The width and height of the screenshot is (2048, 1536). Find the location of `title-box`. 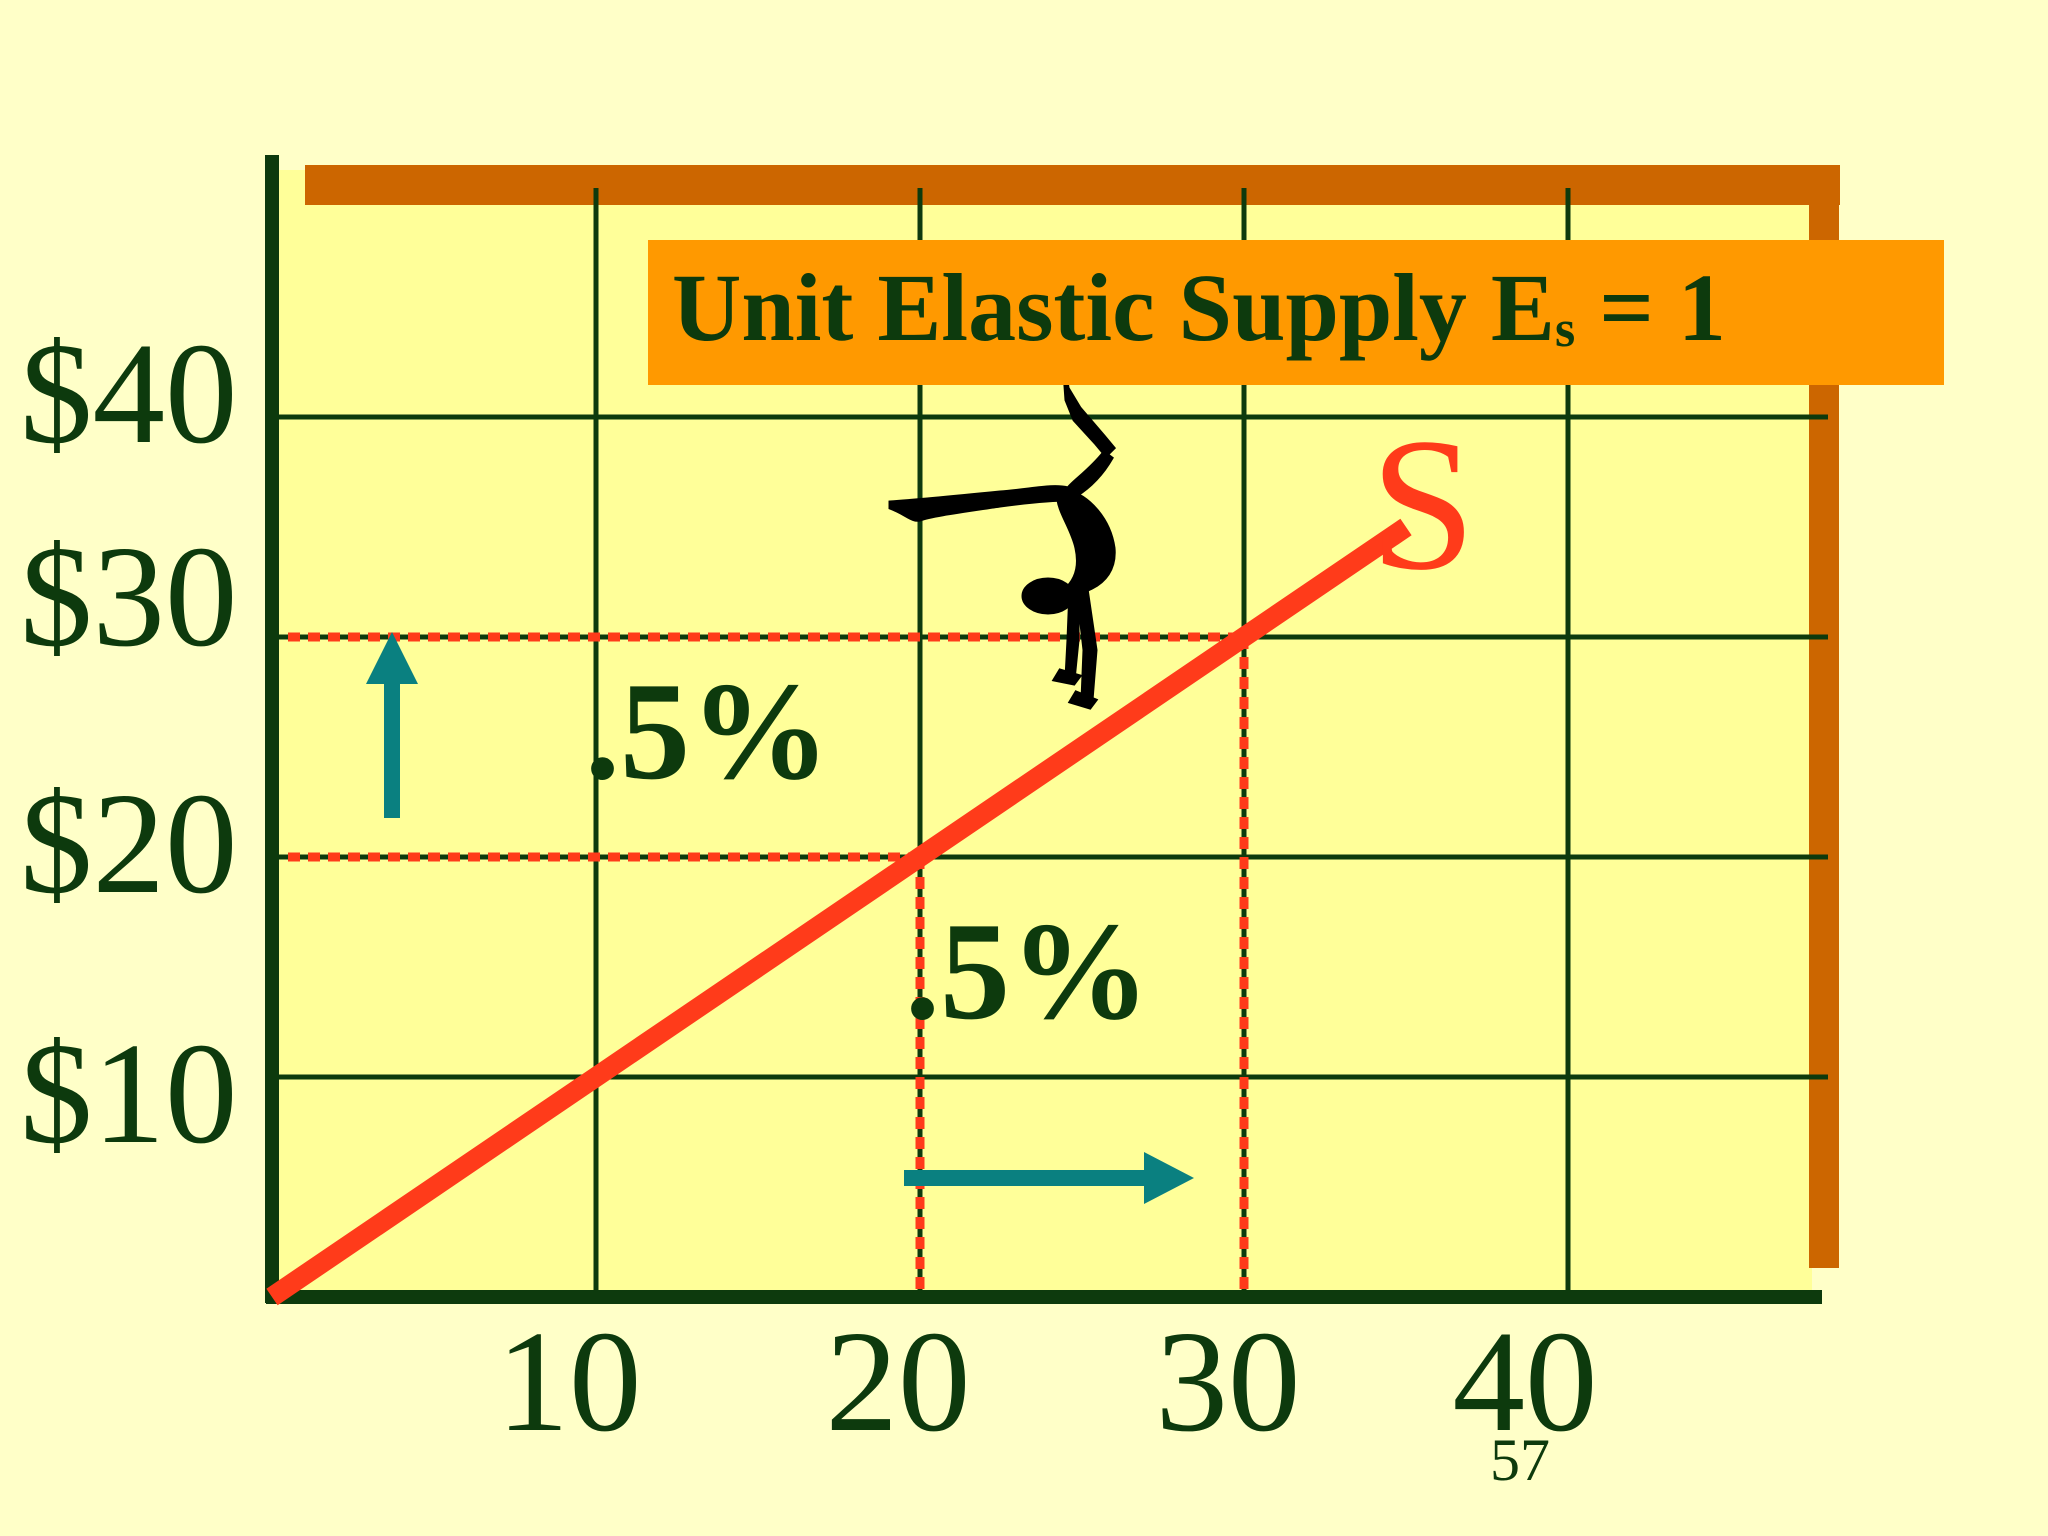

title-box is located at coordinates (1296, 312).